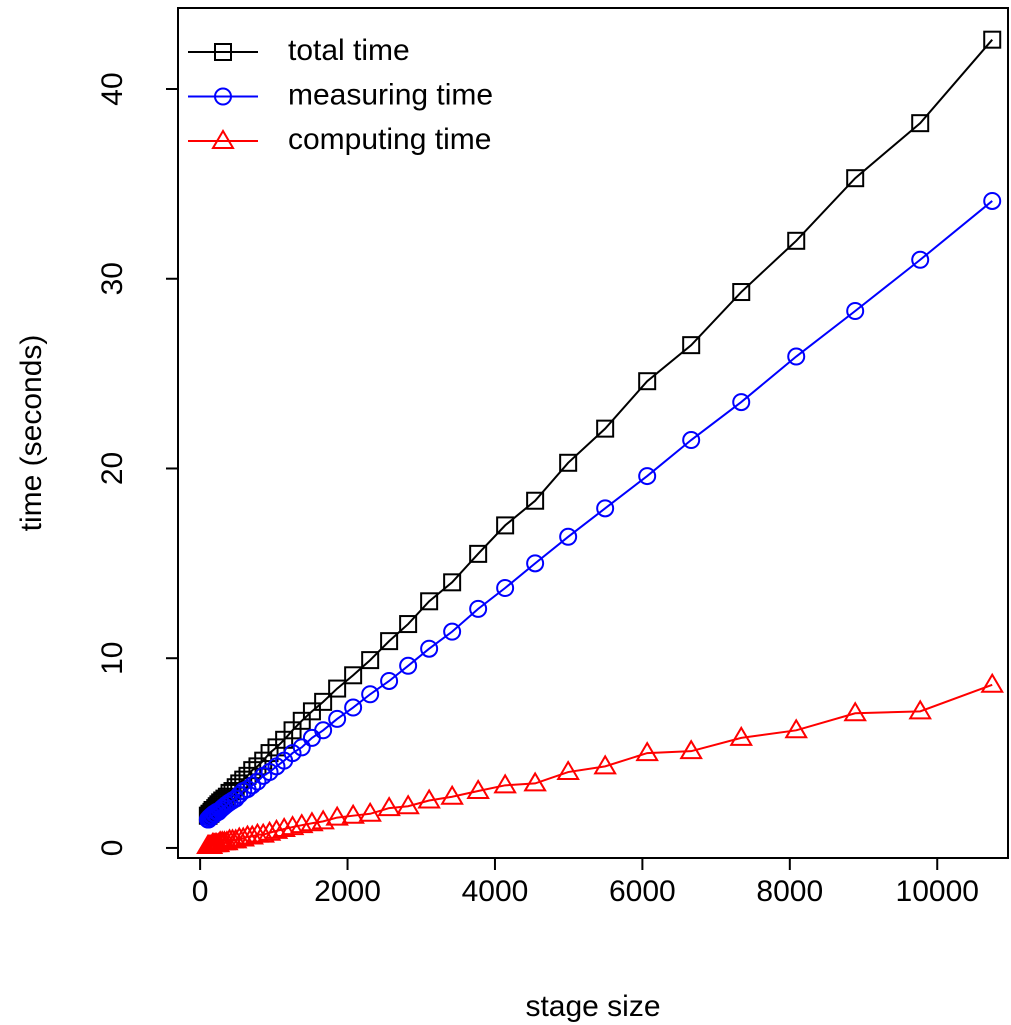 The width and height of the screenshot is (1011, 1025). What do you see at coordinates (390, 94) in the screenshot?
I see `legend-label: measuring time` at bounding box center [390, 94].